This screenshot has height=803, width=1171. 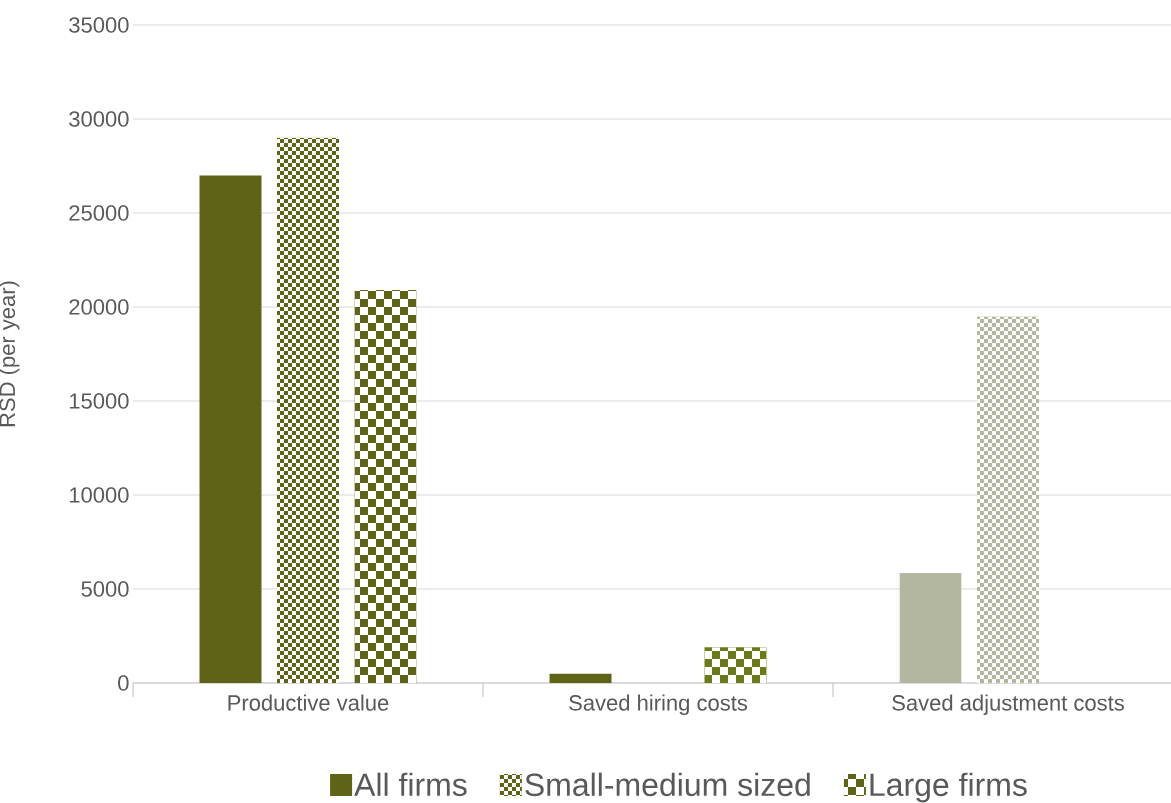 What do you see at coordinates (123, 683) in the screenshot?
I see `y-tick-label: 0` at bounding box center [123, 683].